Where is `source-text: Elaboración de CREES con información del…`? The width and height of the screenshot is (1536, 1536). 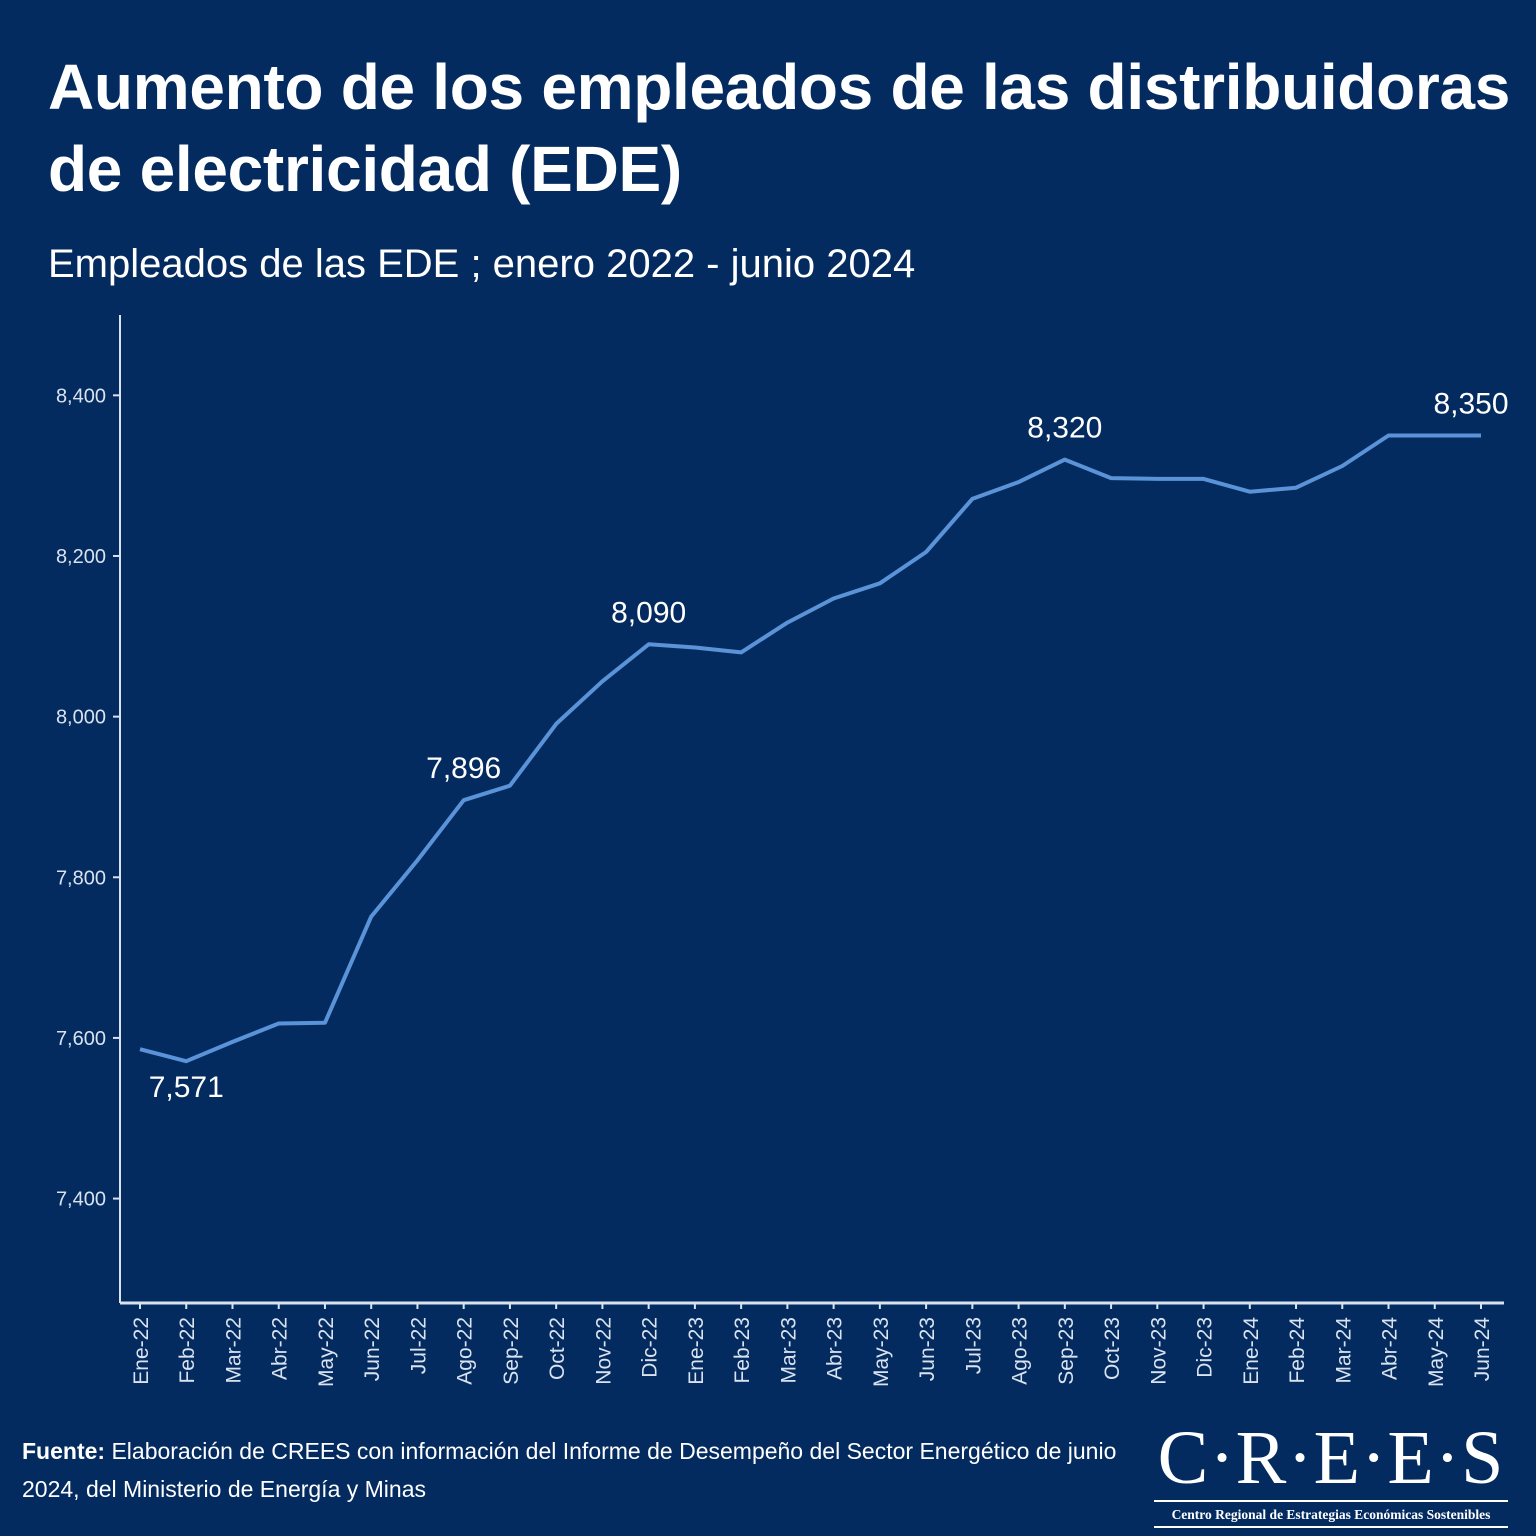 source-text: Elaboración de CREES con información del… is located at coordinates (569, 1470).